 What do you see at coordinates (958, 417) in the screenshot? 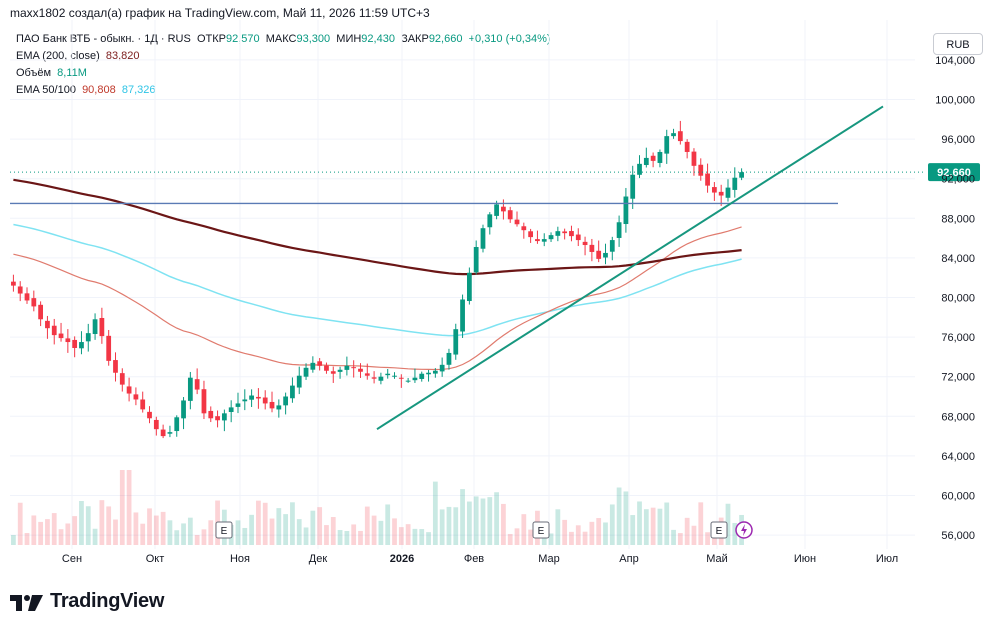
I see `price-tick-label: 68,000` at bounding box center [958, 417].